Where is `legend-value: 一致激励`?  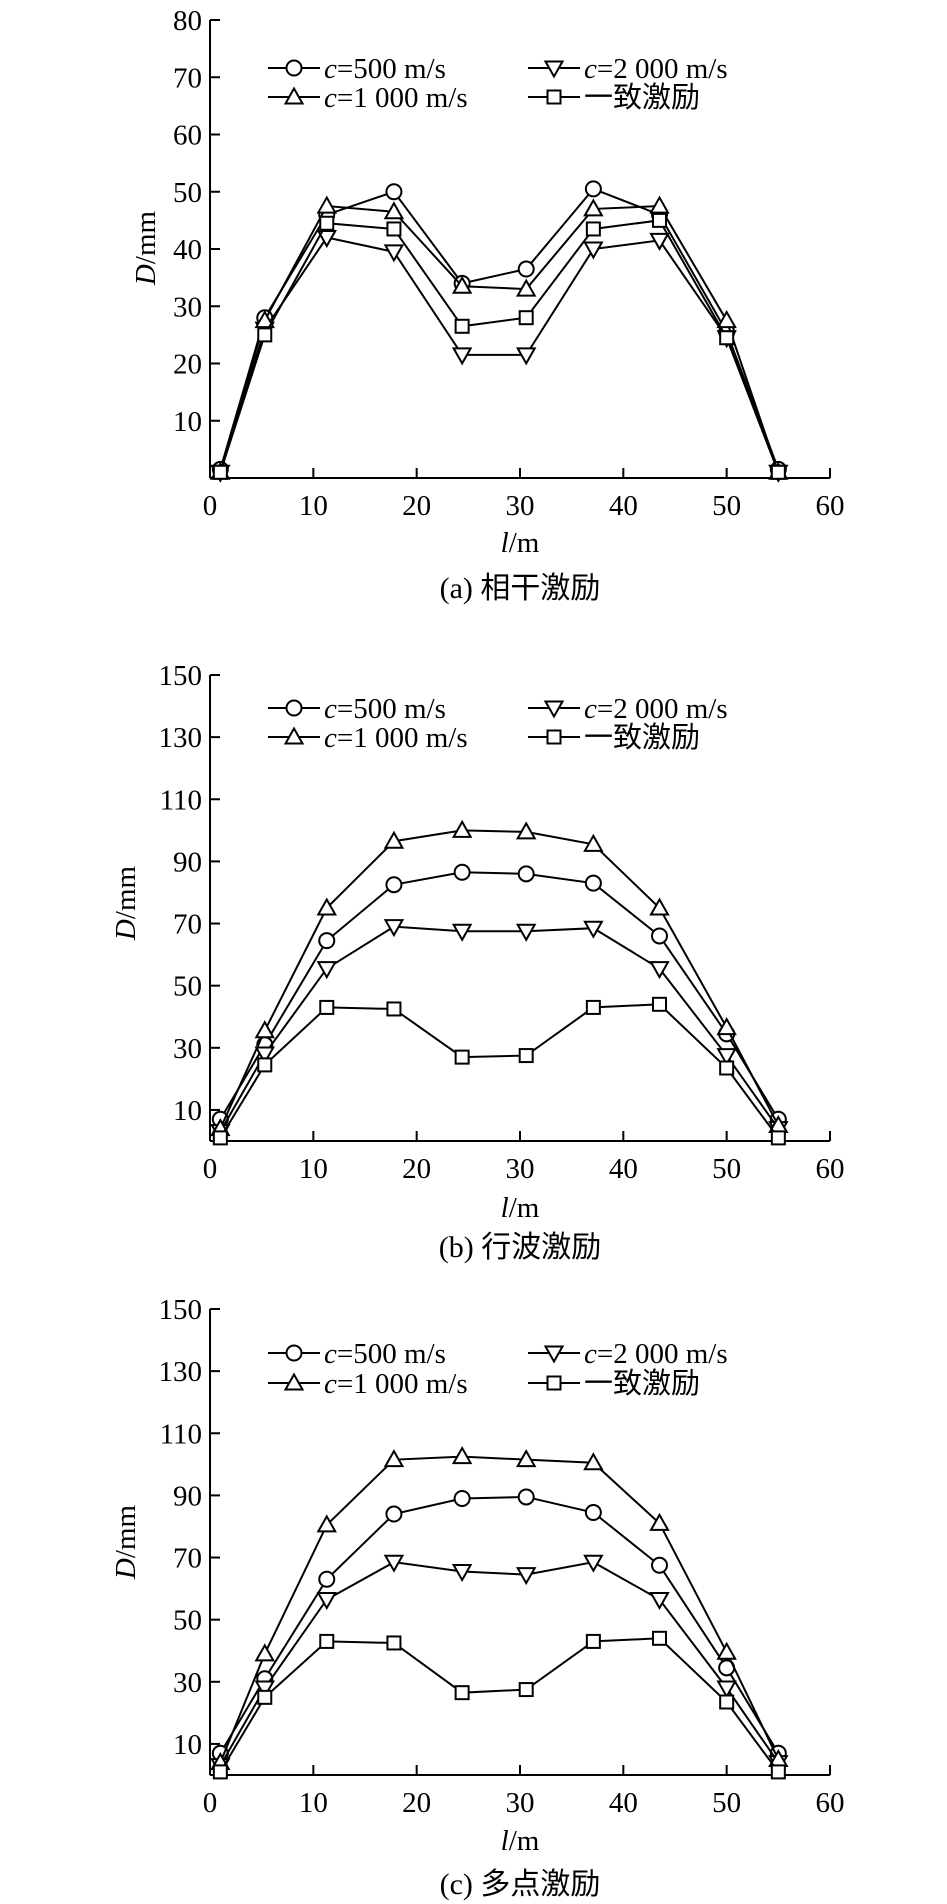
legend-value: 一致激励 is located at coordinates (642, 1383).